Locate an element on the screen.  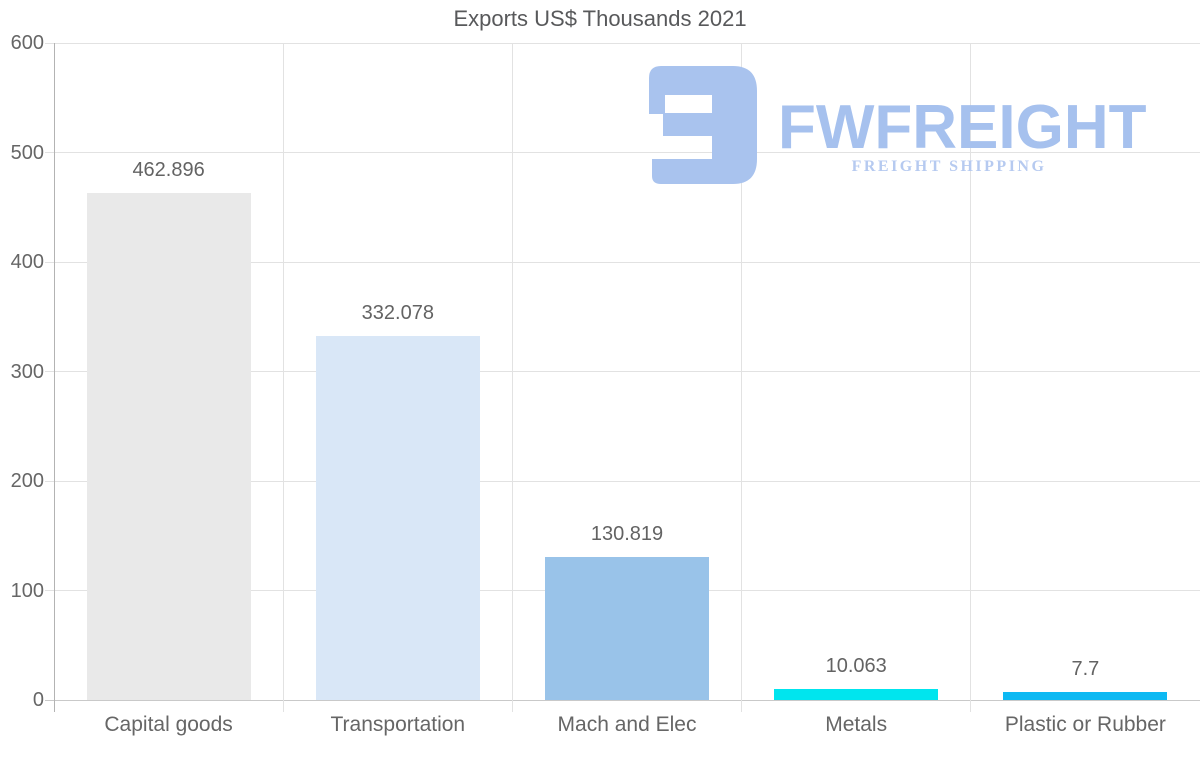
bar-value-metals: 10.063 is located at coordinates (856, 665).